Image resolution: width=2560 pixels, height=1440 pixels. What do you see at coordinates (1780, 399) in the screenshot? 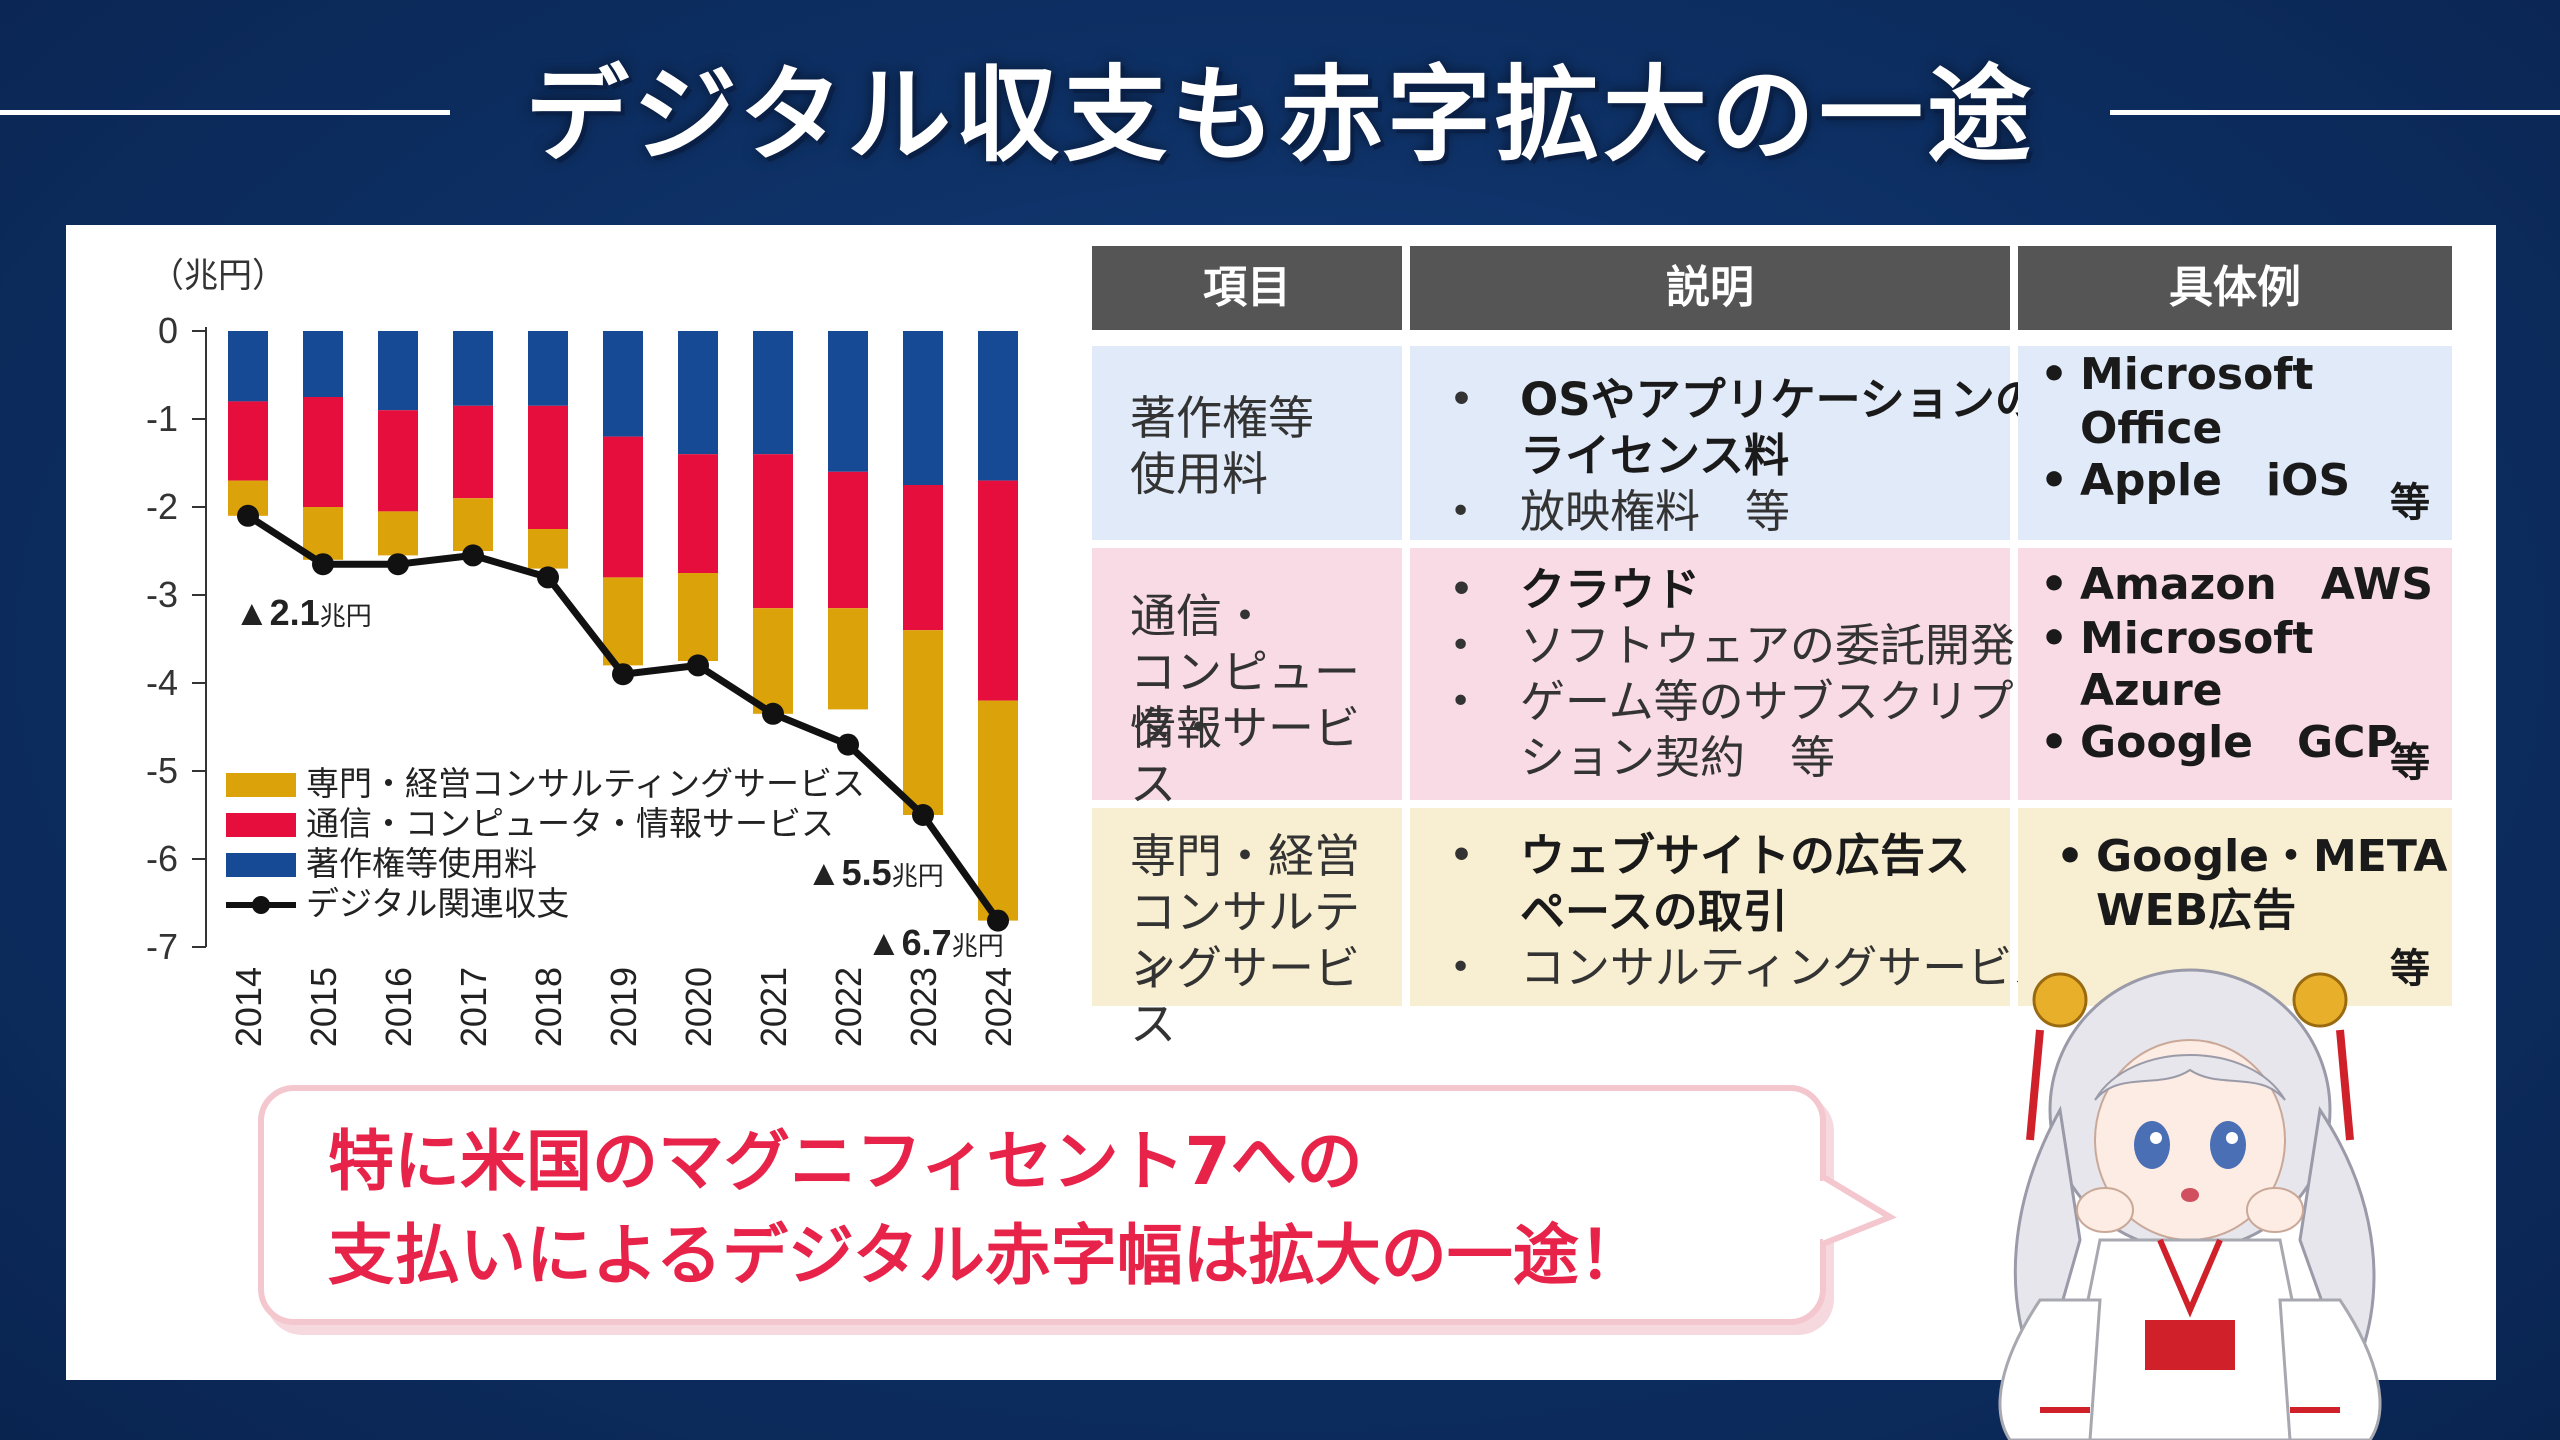
I see `description-text: OSやアプリケーションの` at bounding box center [1780, 399].